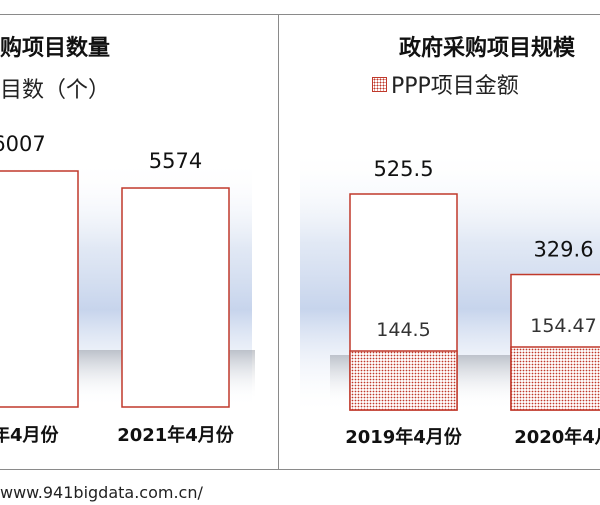  I want to click on right-category-label-1: 2020年4月, so click(557, 437).